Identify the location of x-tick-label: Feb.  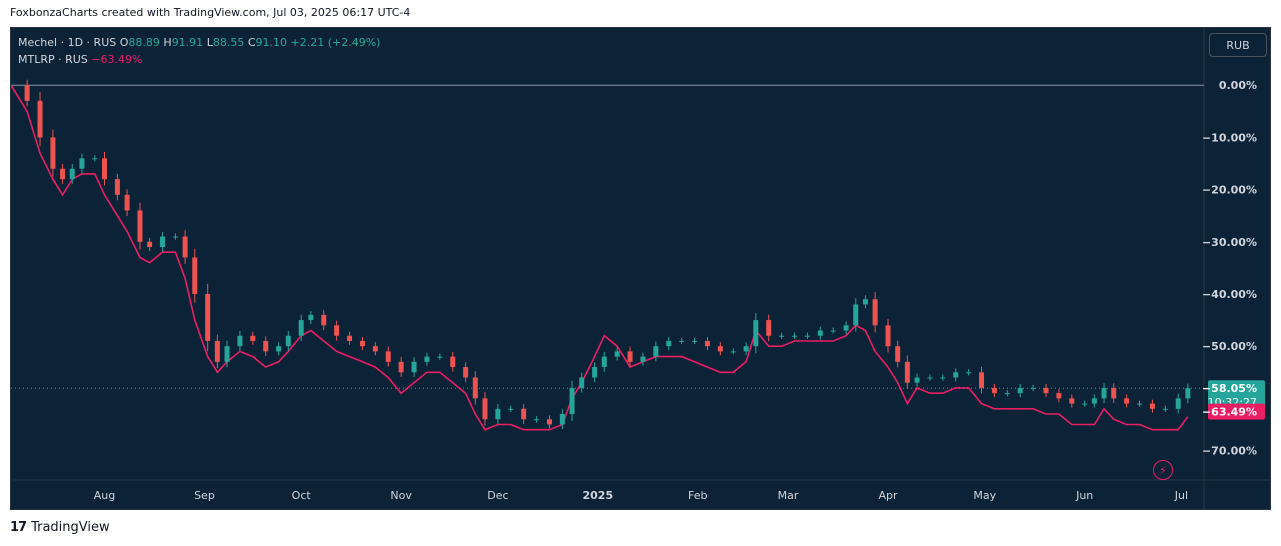
(697, 495).